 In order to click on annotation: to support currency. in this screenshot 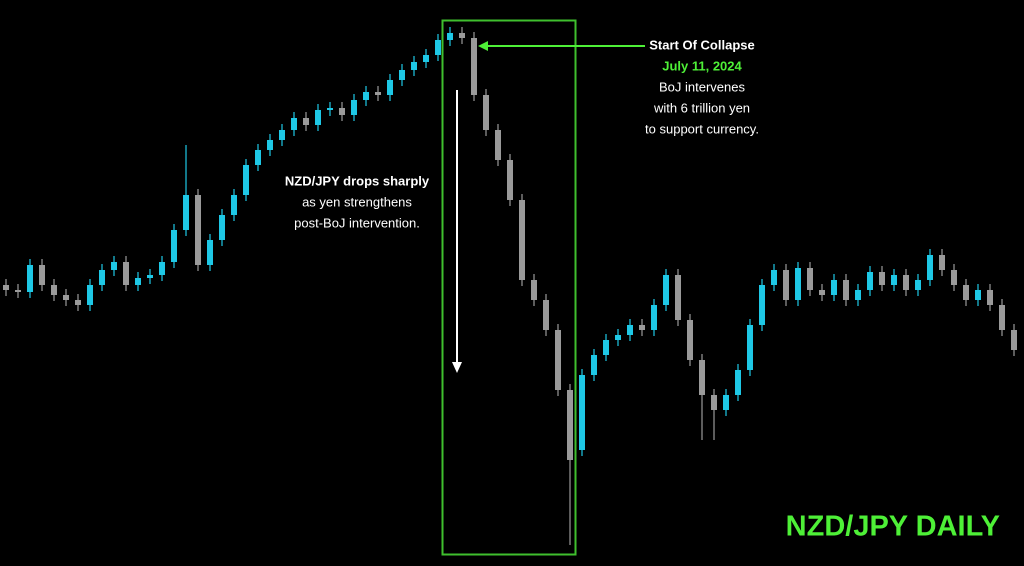, I will do `click(702, 128)`.